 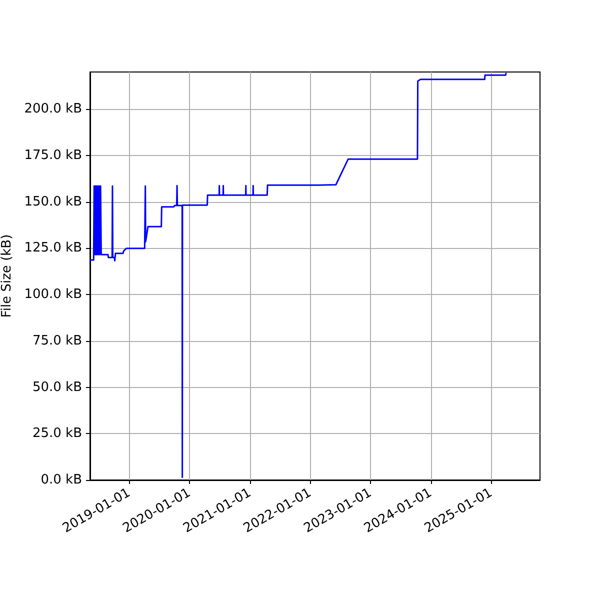 What do you see at coordinates (57, 387) in the screenshot?
I see `y-tick-label: 50.0 kB` at bounding box center [57, 387].